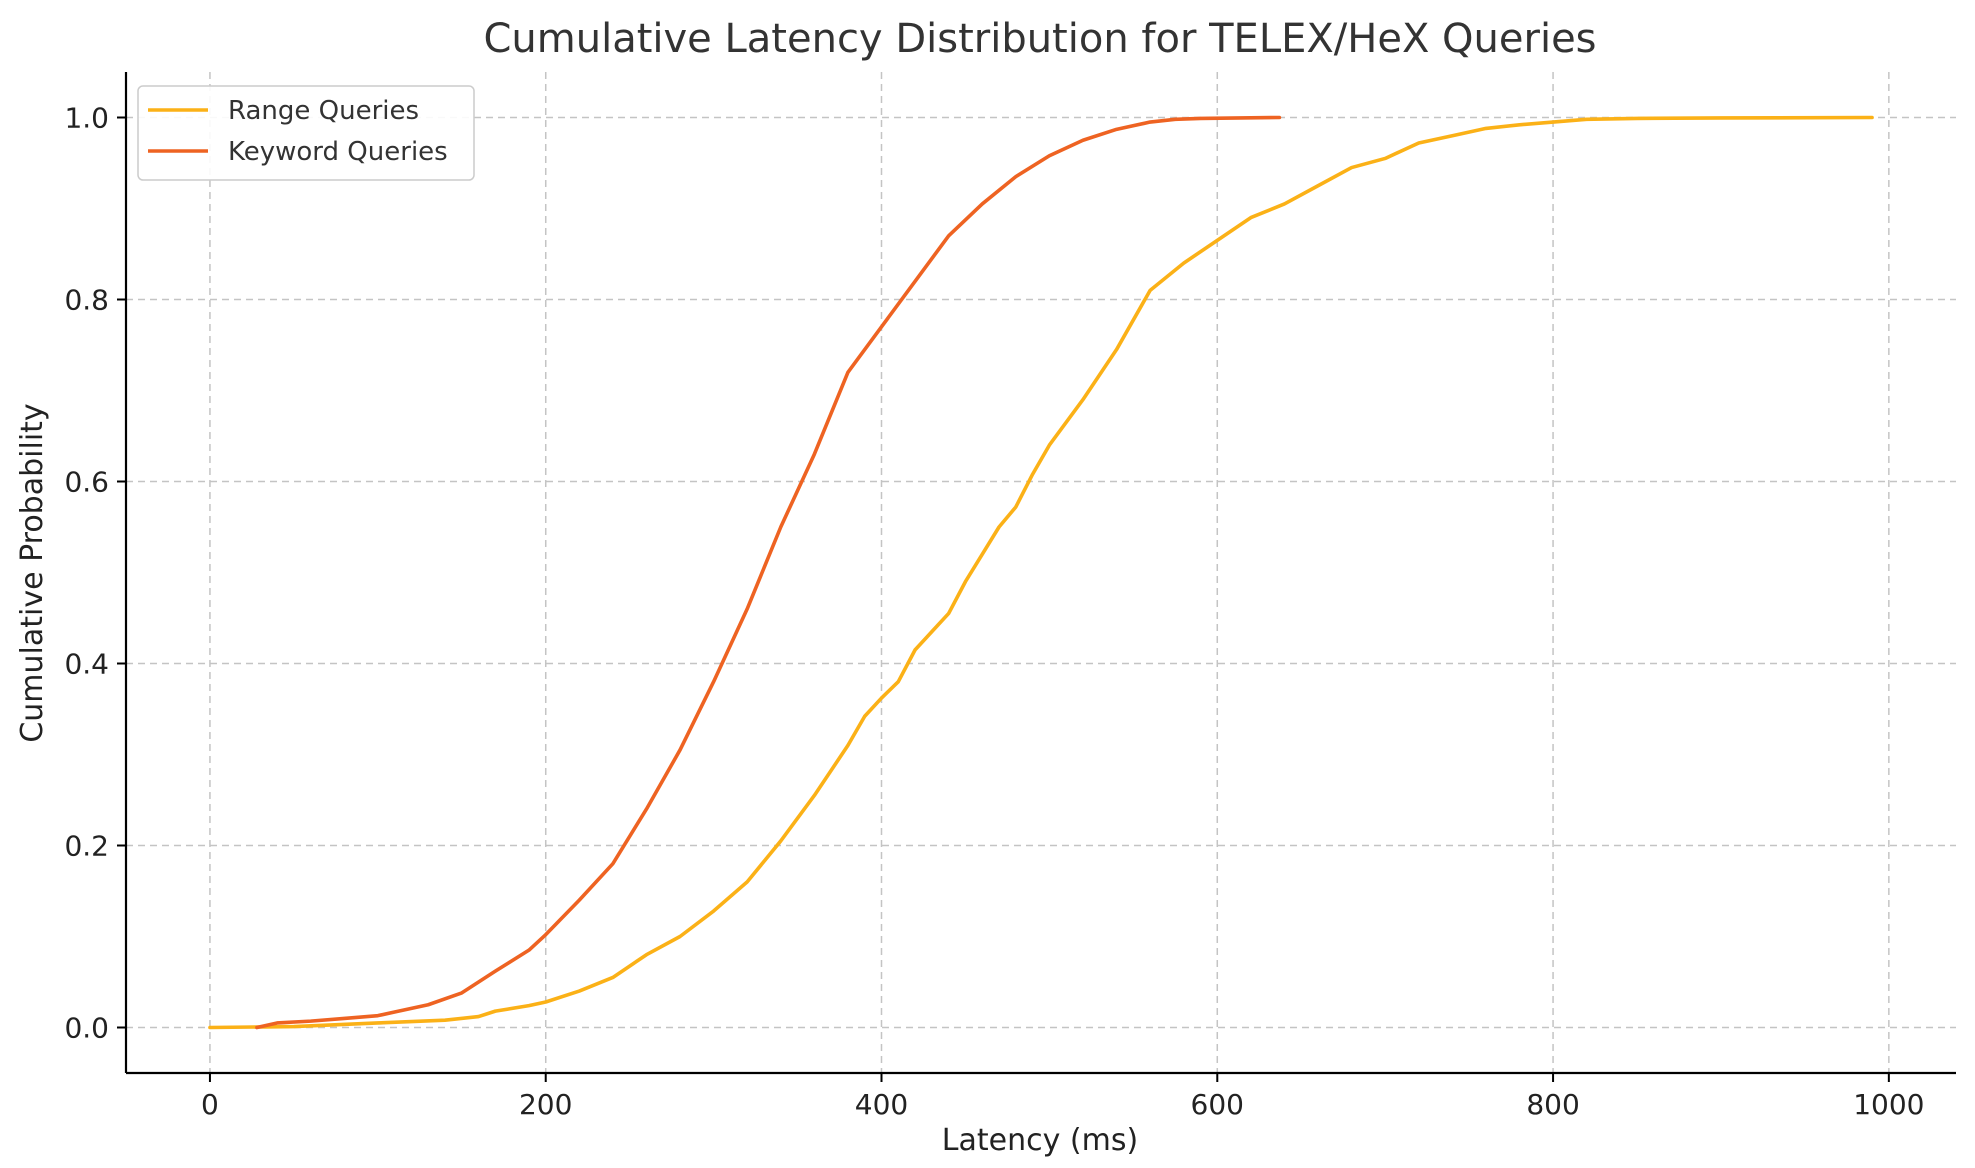 Image resolution: width=1975 pixels, height=1168 pixels. What do you see at coordinates (86, 664) in the screenshot?
I see `y-tick-label-2: 0.4` at bounding box center [86, 664].